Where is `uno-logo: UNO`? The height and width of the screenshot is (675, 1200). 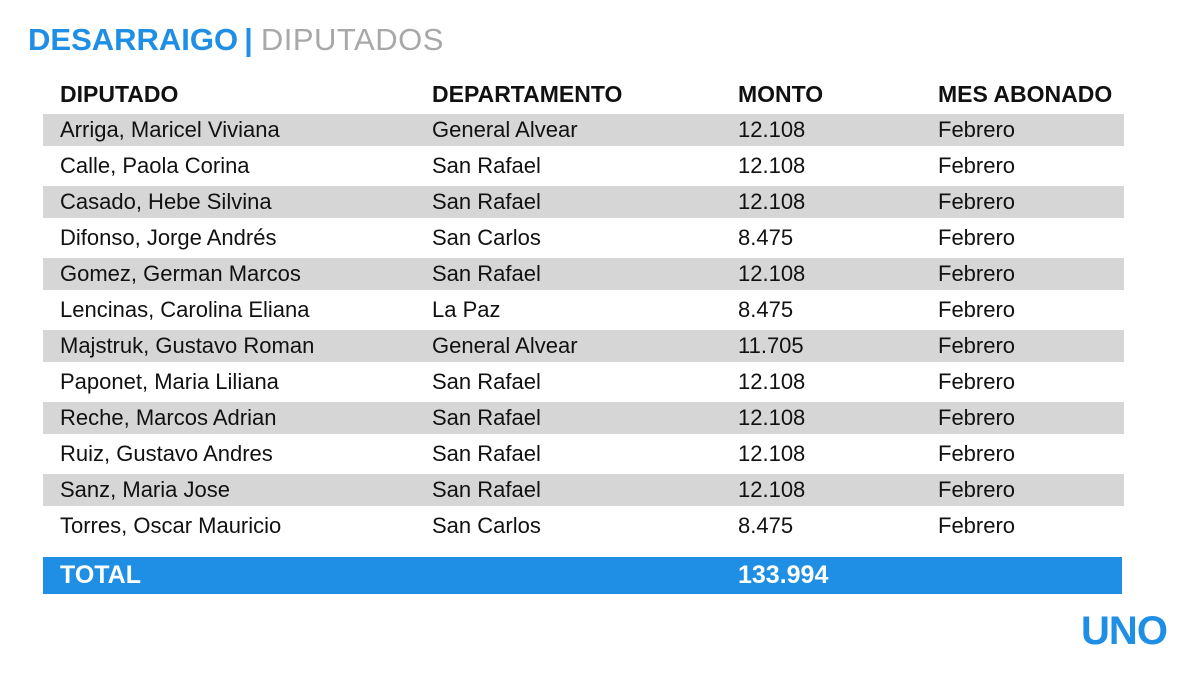 uno-logo: UNO is located at coordinates (1124, 630).